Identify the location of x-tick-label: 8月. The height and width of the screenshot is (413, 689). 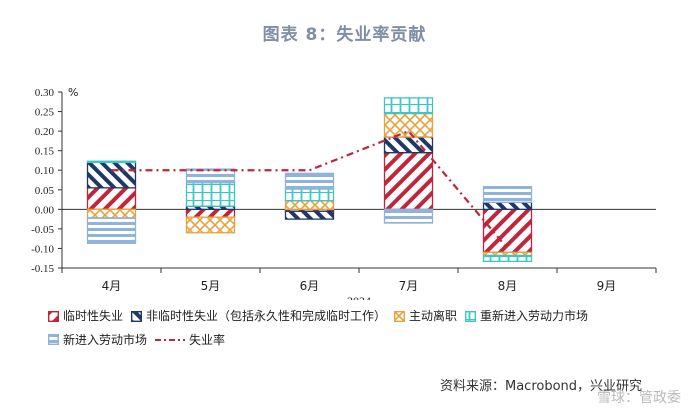
(508, 286).